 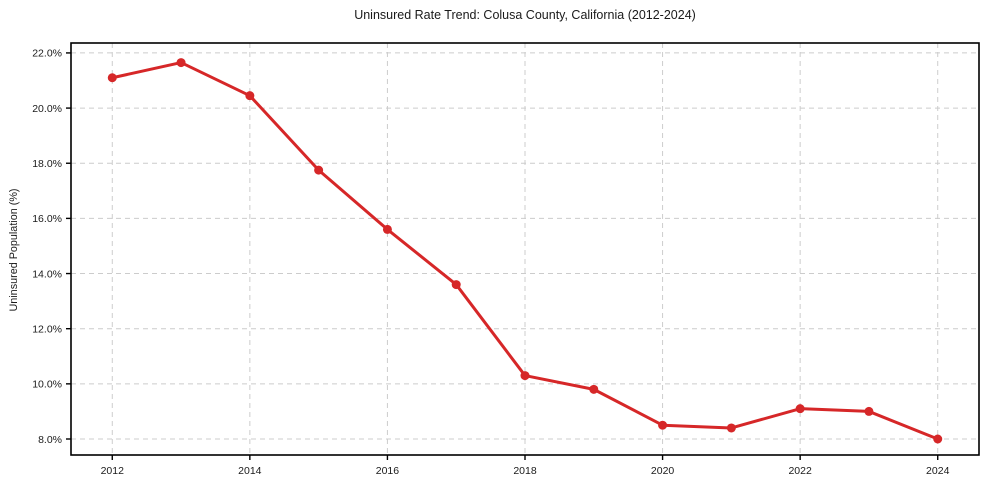 What do you see at coordinates (47, 54) in the screenshot?
I see `y-tick-label: 22.0%` at bounding box center [47, 54].